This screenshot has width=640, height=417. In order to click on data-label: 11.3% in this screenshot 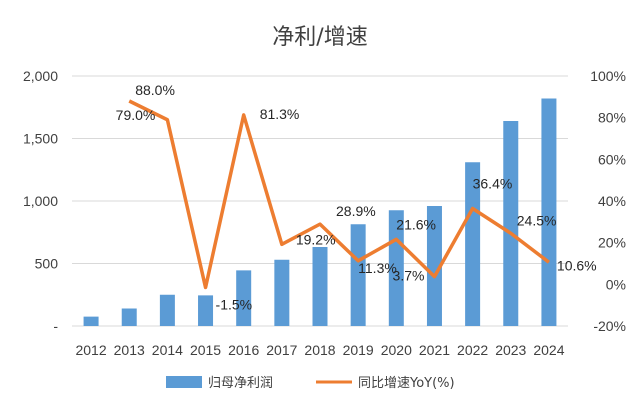, I will do `click(377, 268)`.